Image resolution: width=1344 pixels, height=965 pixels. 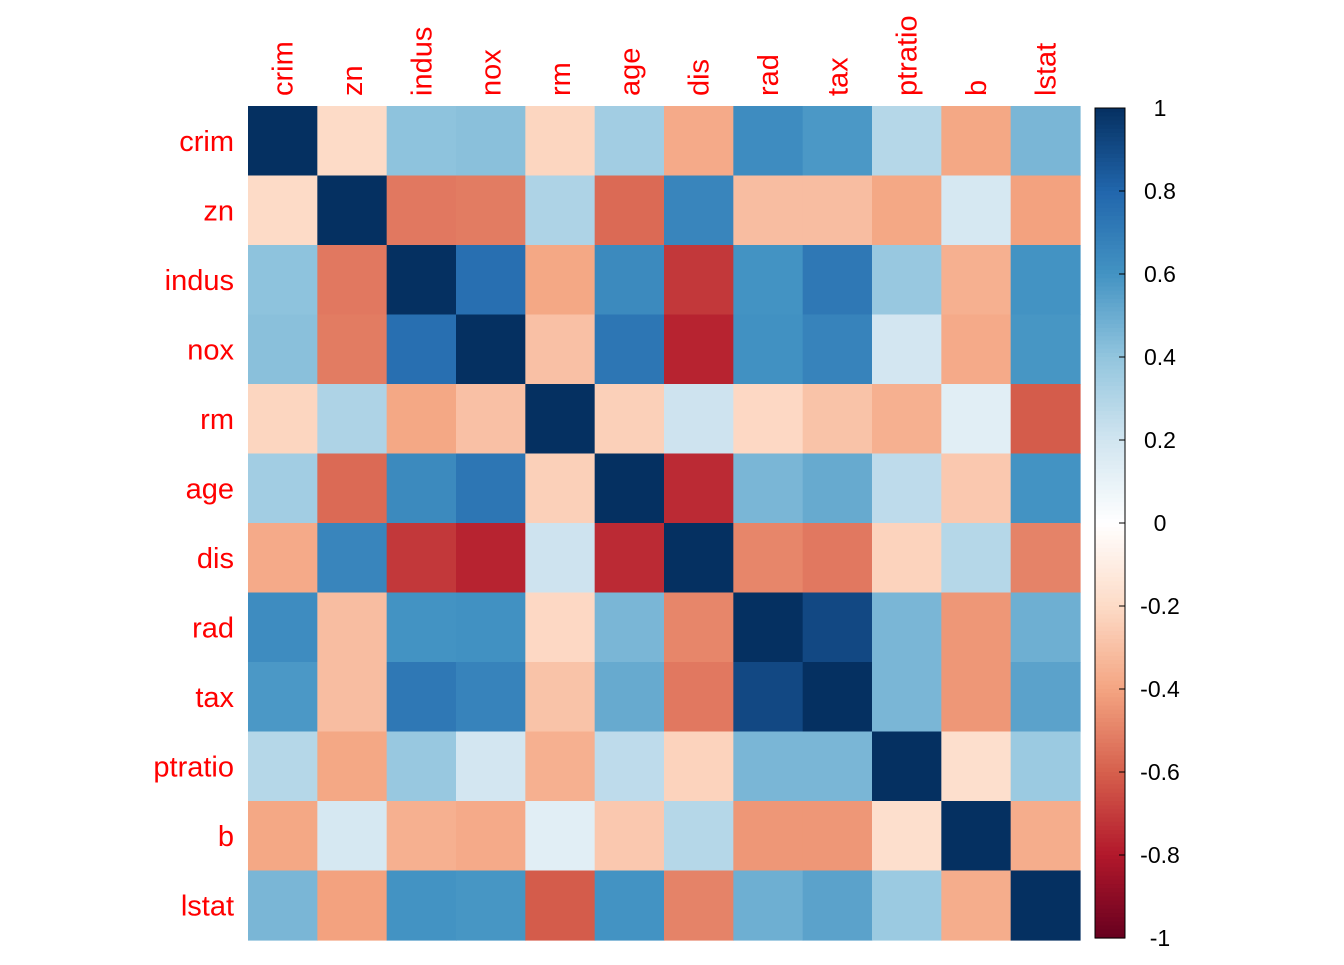 What do you see at coordinates (560, 280) in the screenshot?
I see `heatmap-cell-indus-rm` at bounding box center [560, 280].